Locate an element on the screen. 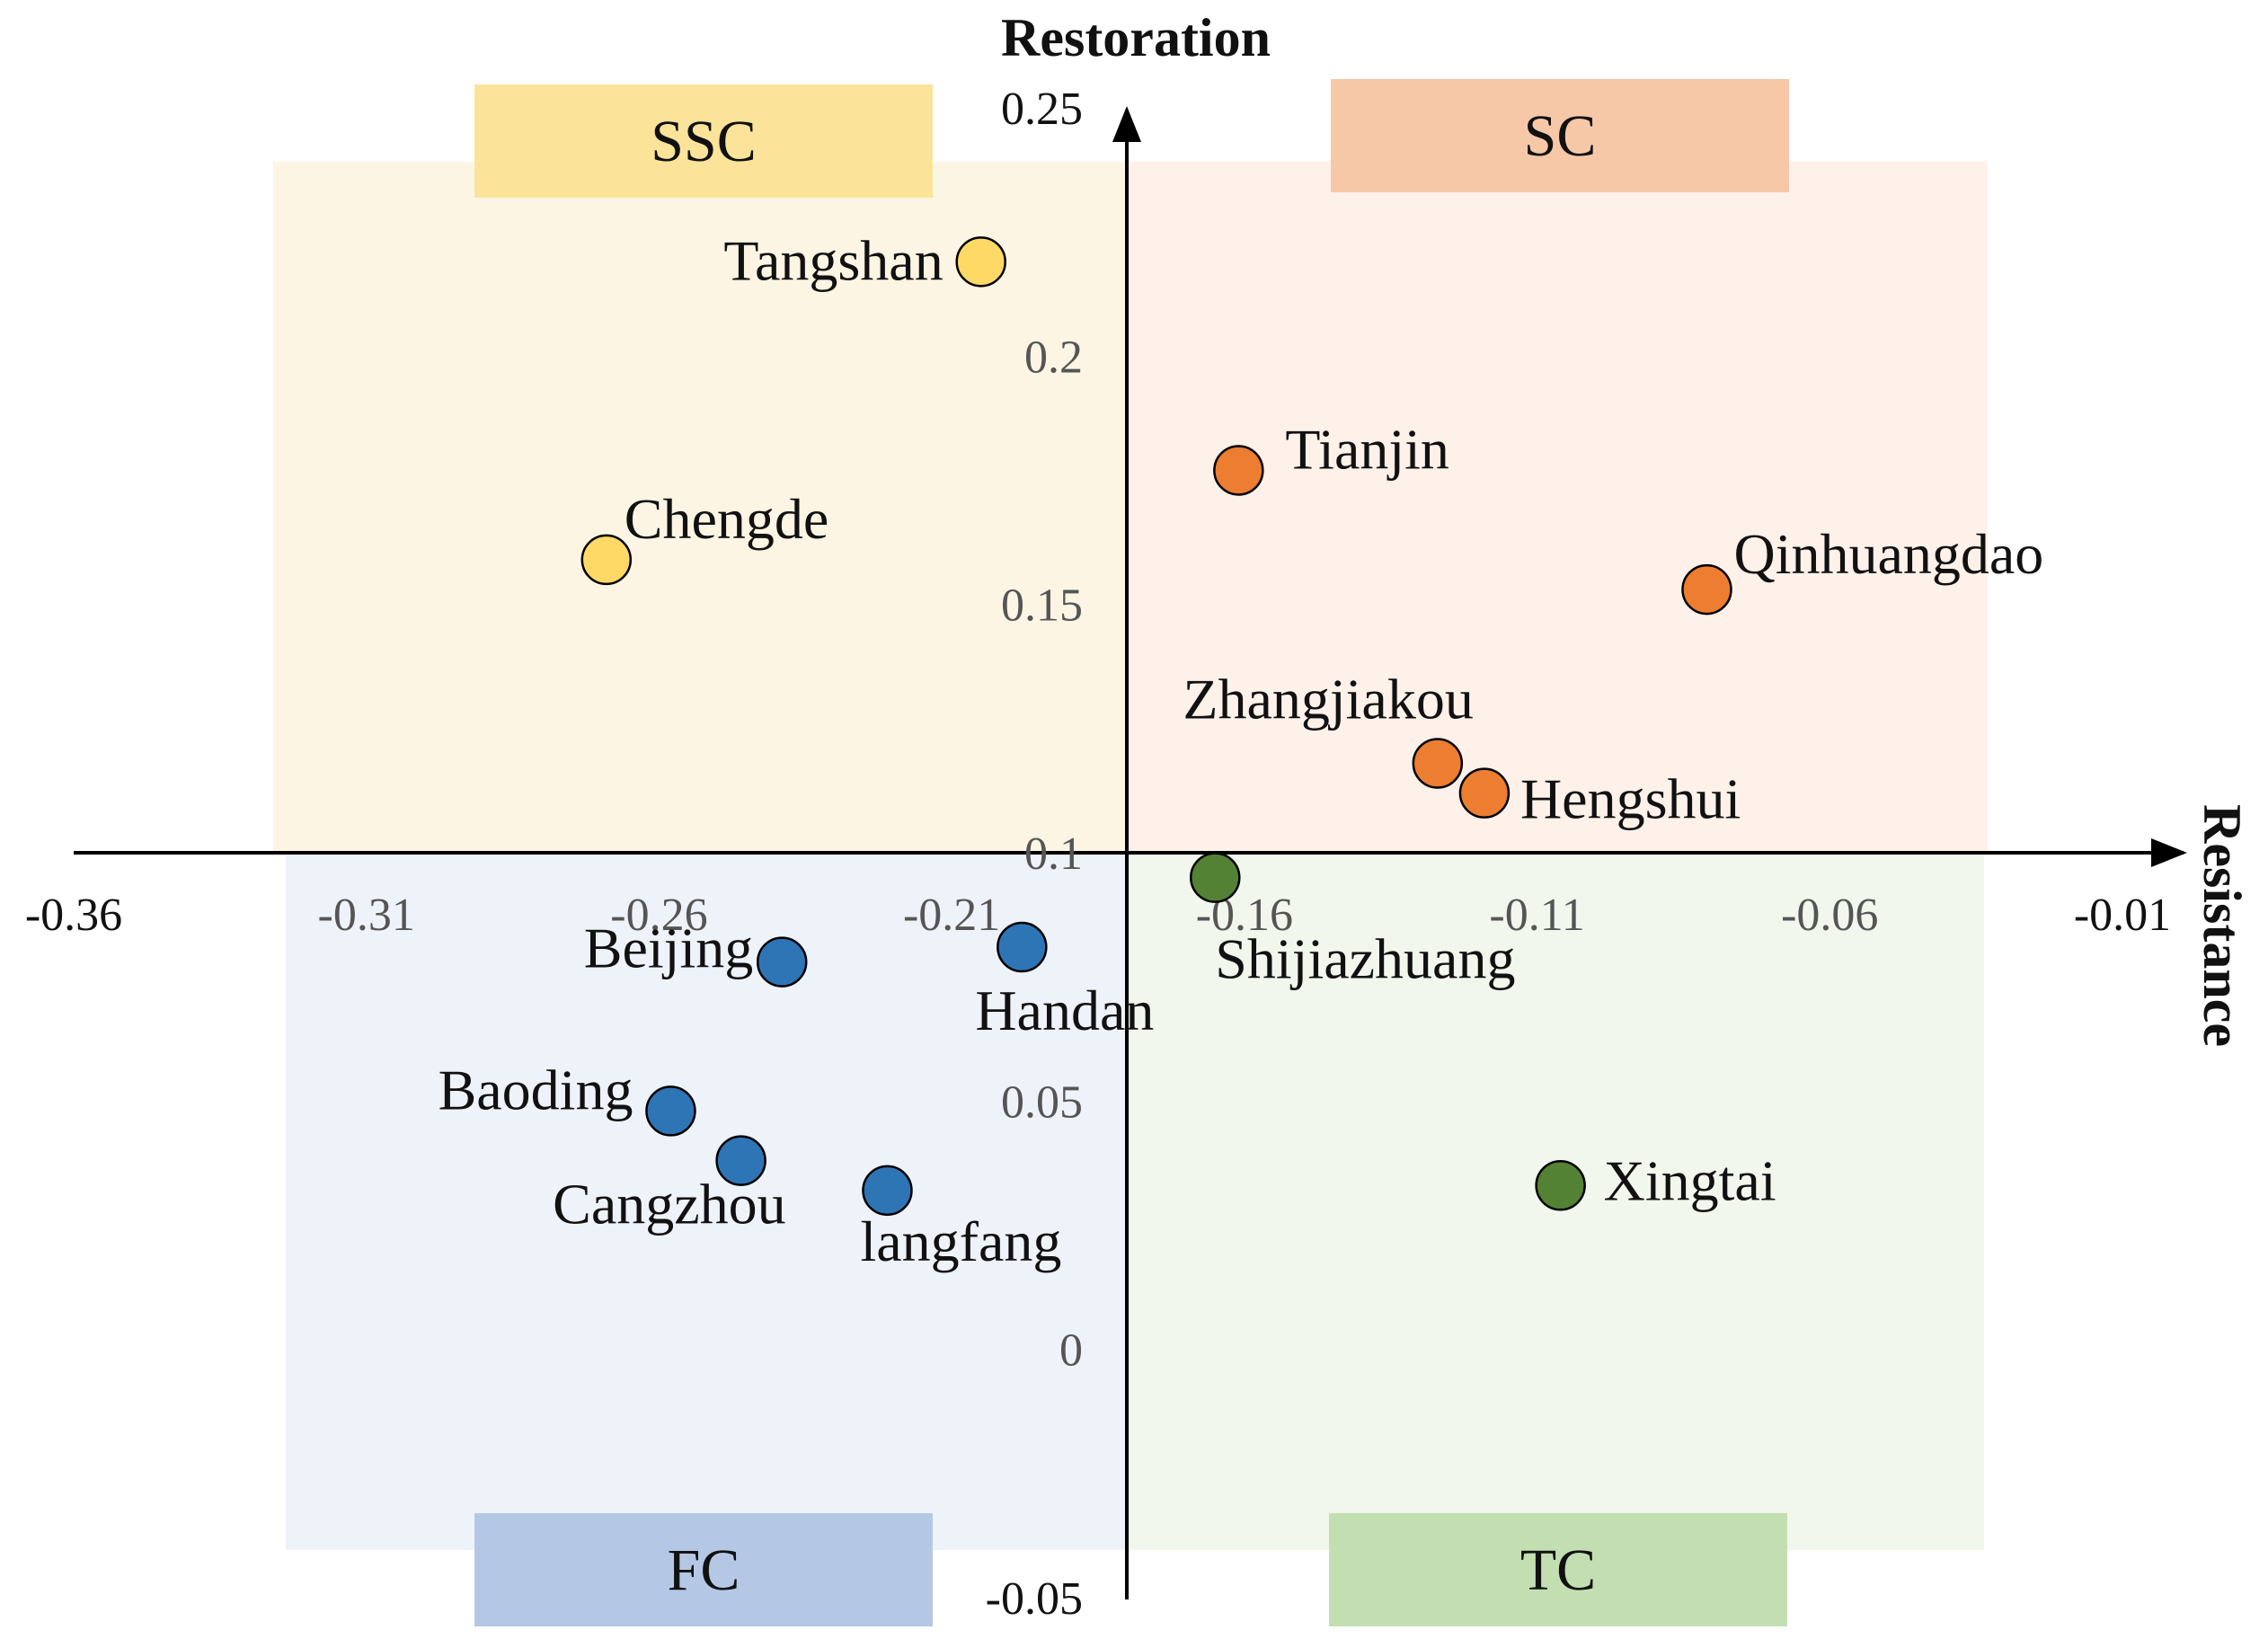 Image resolution: width=2268 pixels, height=1639 pixels. y-axis-title: Restoration is located at coordinates (1136, 37).